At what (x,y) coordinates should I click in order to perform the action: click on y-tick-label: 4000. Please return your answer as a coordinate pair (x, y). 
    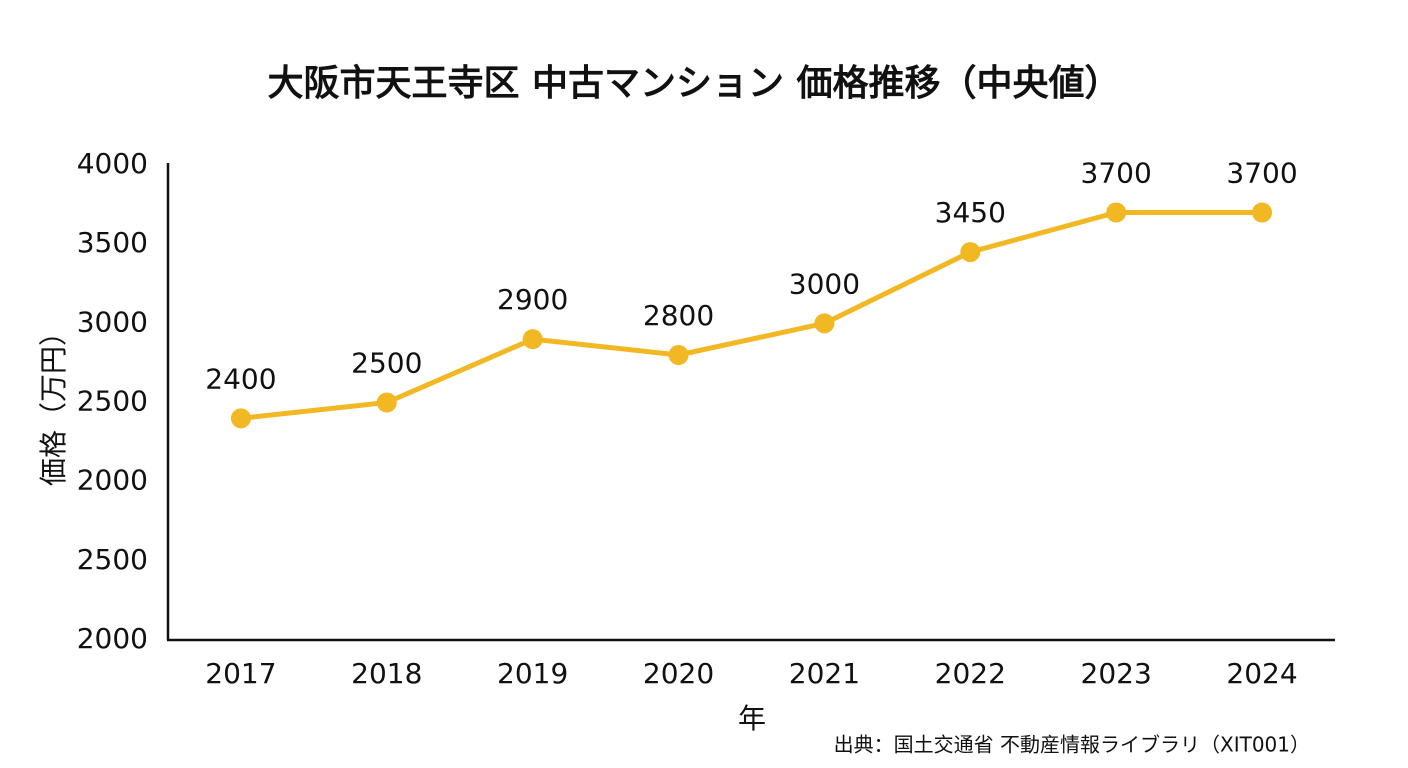
    Looking at the image, I should click on (112, 163).